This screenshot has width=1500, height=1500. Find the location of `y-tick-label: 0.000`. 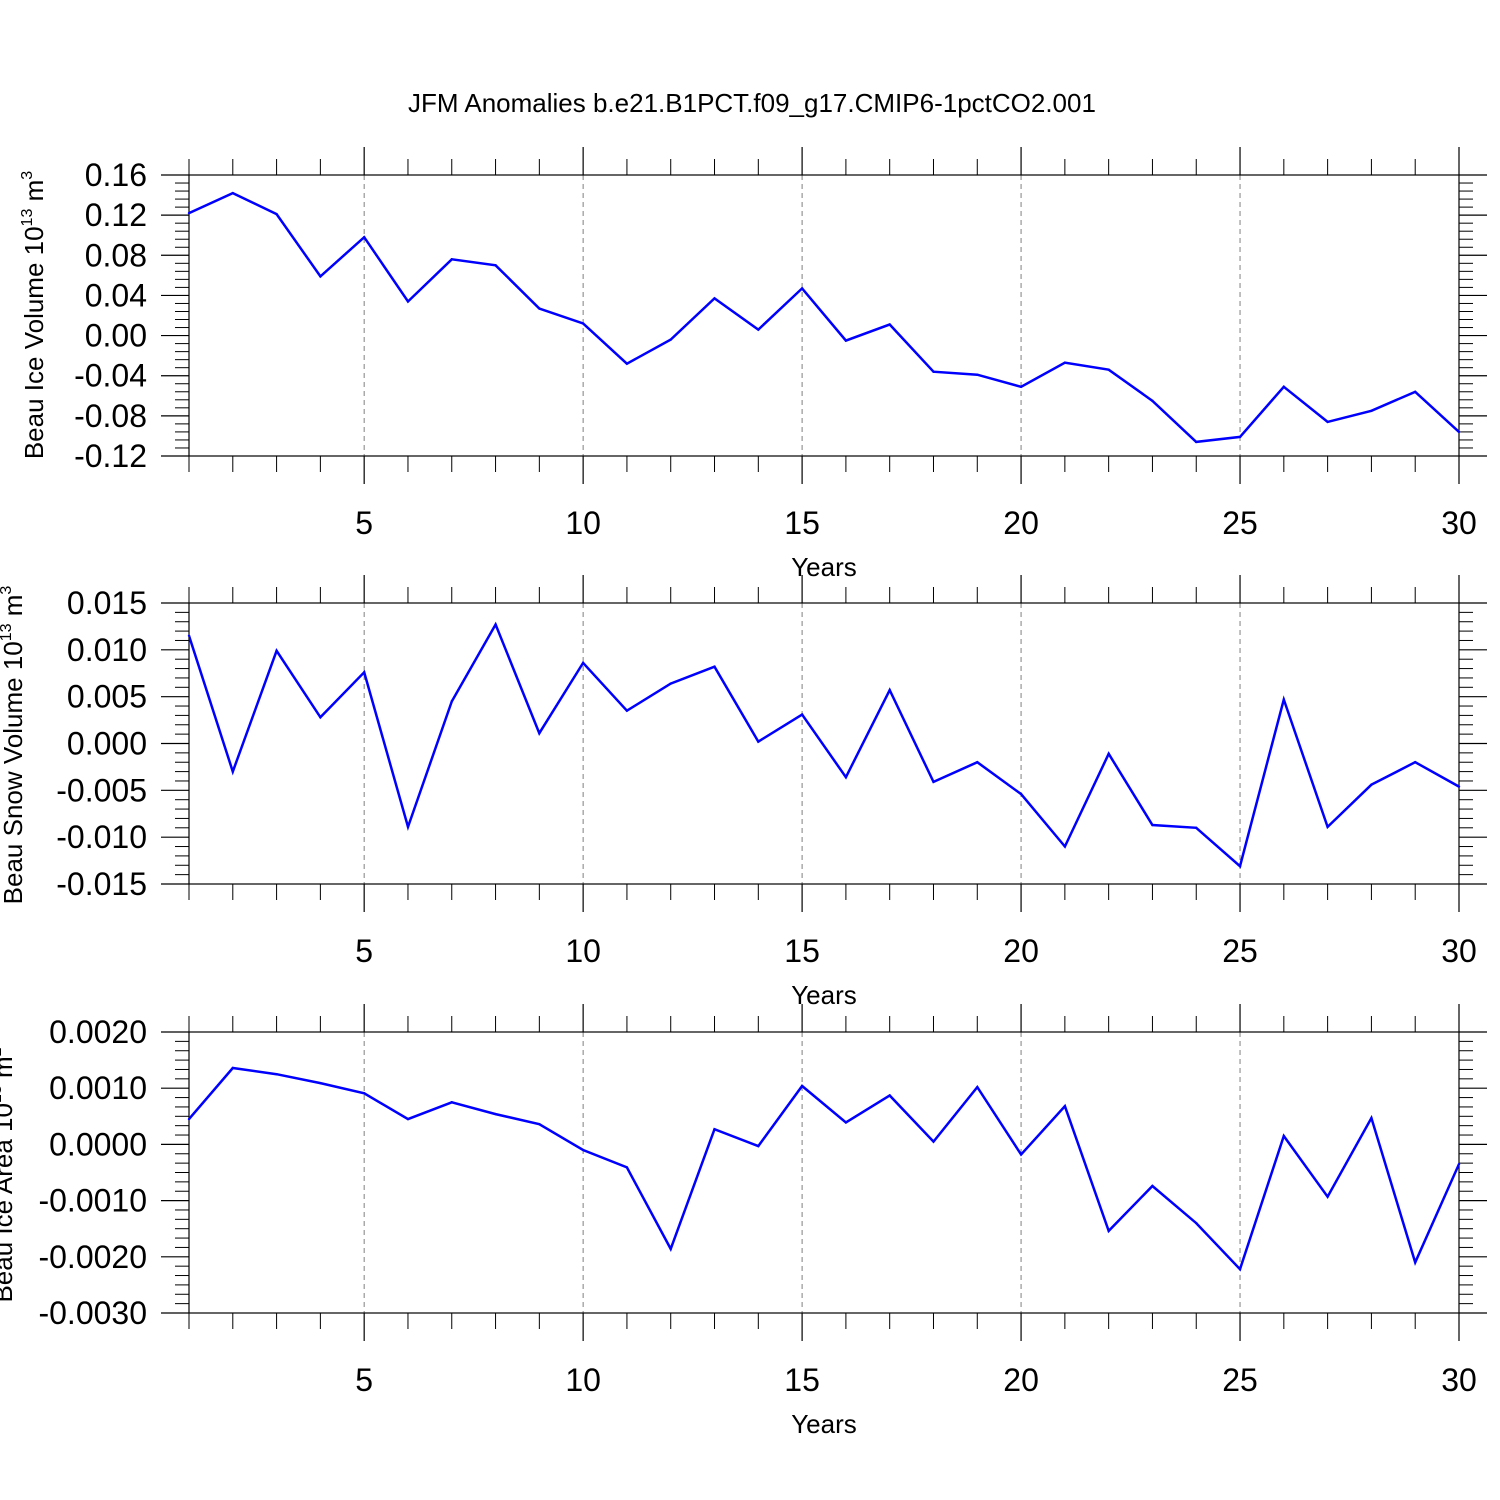

y-tick-label: 0.000 is located at coordinates (107, 744).